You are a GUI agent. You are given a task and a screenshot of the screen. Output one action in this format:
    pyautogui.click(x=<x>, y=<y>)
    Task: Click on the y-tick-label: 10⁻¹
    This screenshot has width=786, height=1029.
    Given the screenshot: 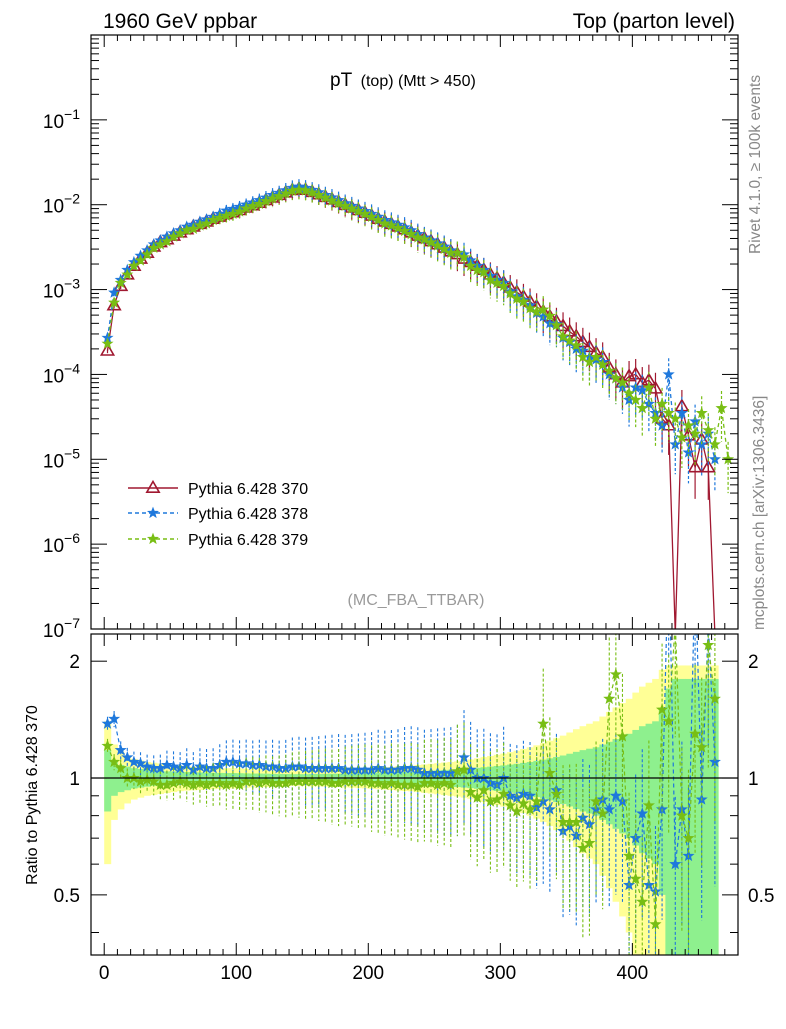 What is the action you would take?
    pyautogui.click(x=61, y=119)
    